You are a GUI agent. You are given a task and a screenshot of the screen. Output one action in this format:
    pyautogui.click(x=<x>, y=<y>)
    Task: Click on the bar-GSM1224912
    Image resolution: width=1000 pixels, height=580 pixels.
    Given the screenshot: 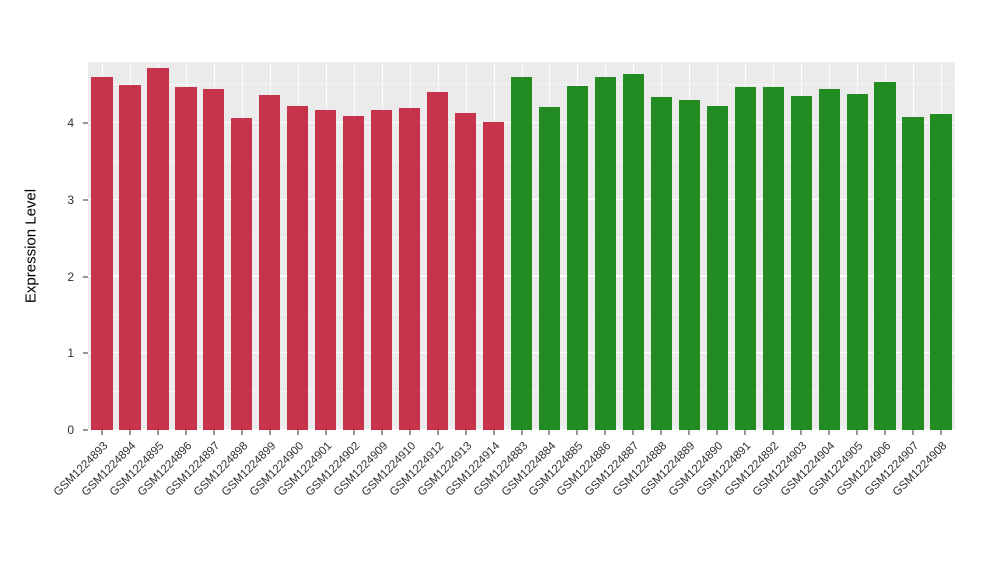 What is the action you would take?
    pyautogui.click(x=437, y=260)
    